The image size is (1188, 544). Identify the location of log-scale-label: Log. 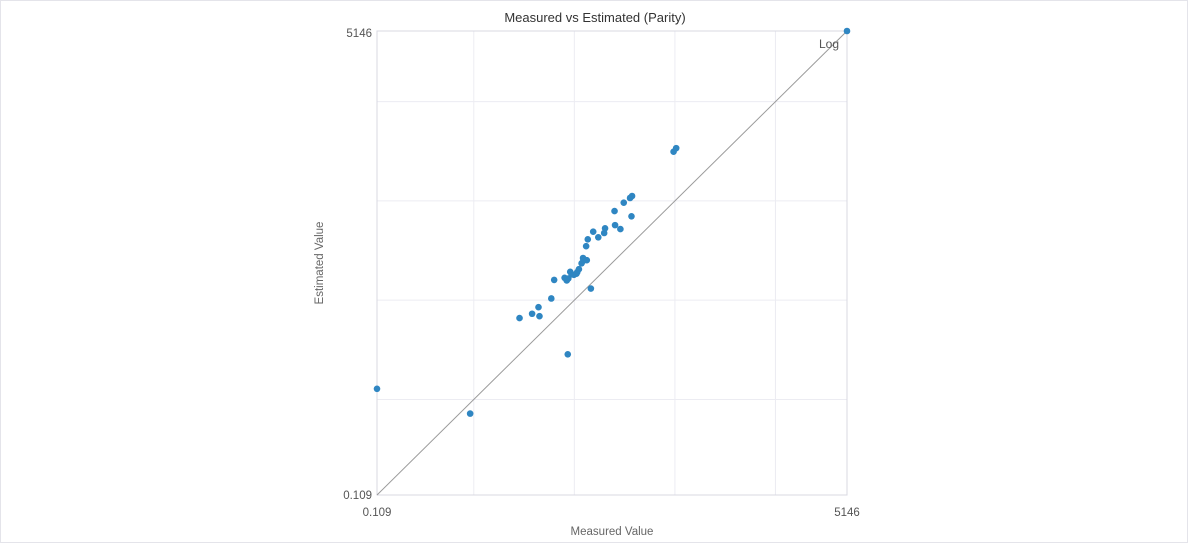
(829, 44).